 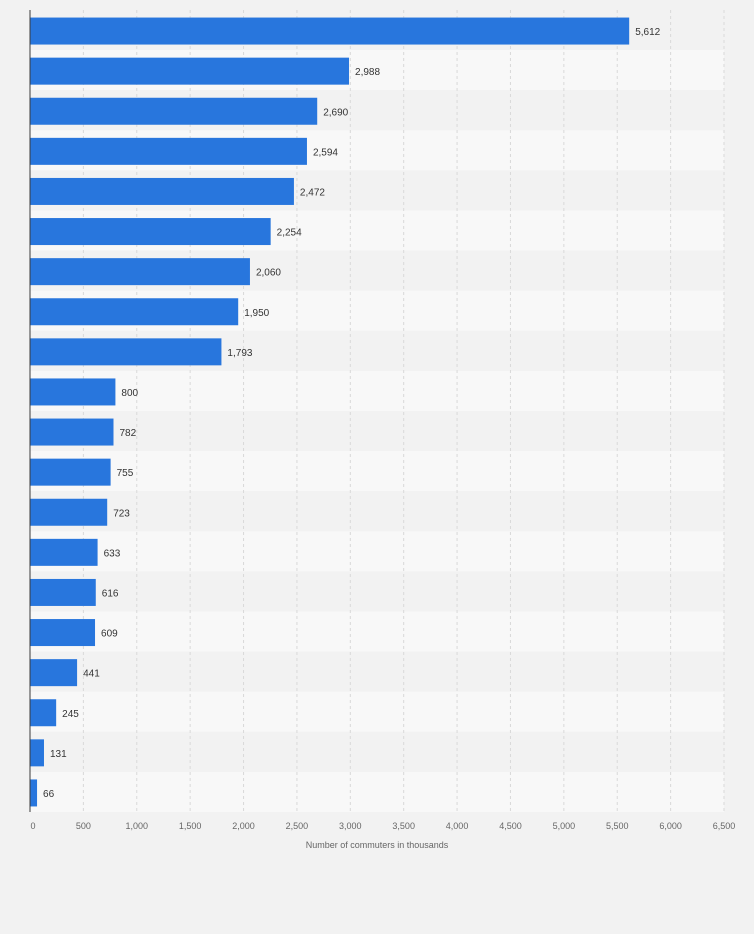 What do you see at coordinates (58, 754) in the screenshot?
I see `bar-value-label: 131` at bounding box center [58, 754].